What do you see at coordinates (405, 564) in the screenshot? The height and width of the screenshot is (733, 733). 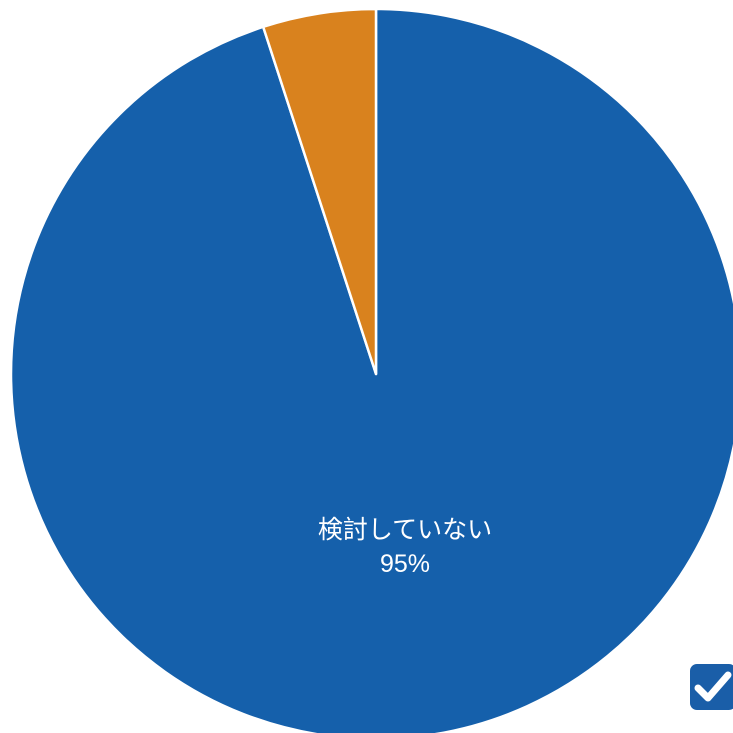 I see `slice-label-value: 95%` at bounding box center [405, 564].